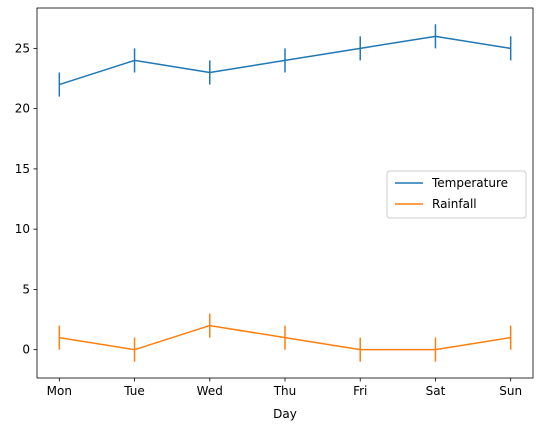 The height and width of the screenshot is (432, 543). Describe the element at coordinates (469, 183) in the screenshot. I see `legend-label: Temperature` at that location.